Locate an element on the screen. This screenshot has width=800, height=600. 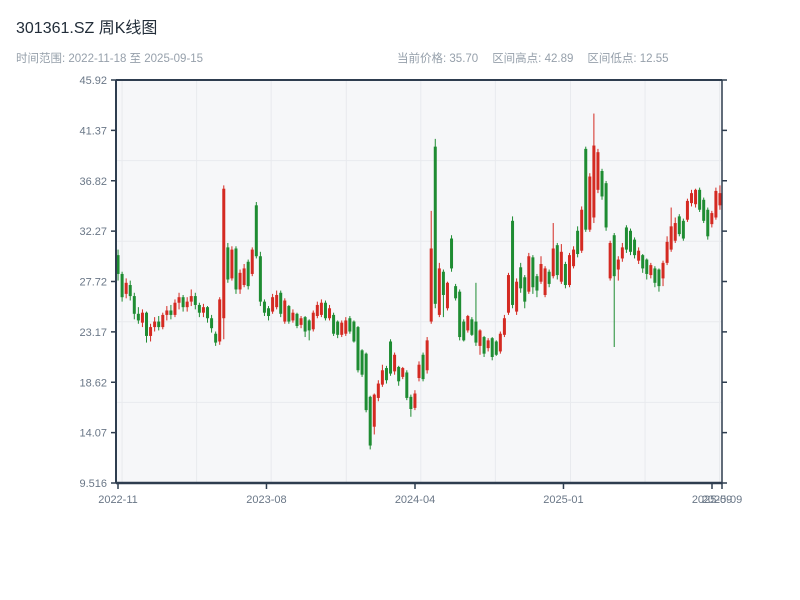
y-axis-label: 32.27 is located at coordinates (93, 232).